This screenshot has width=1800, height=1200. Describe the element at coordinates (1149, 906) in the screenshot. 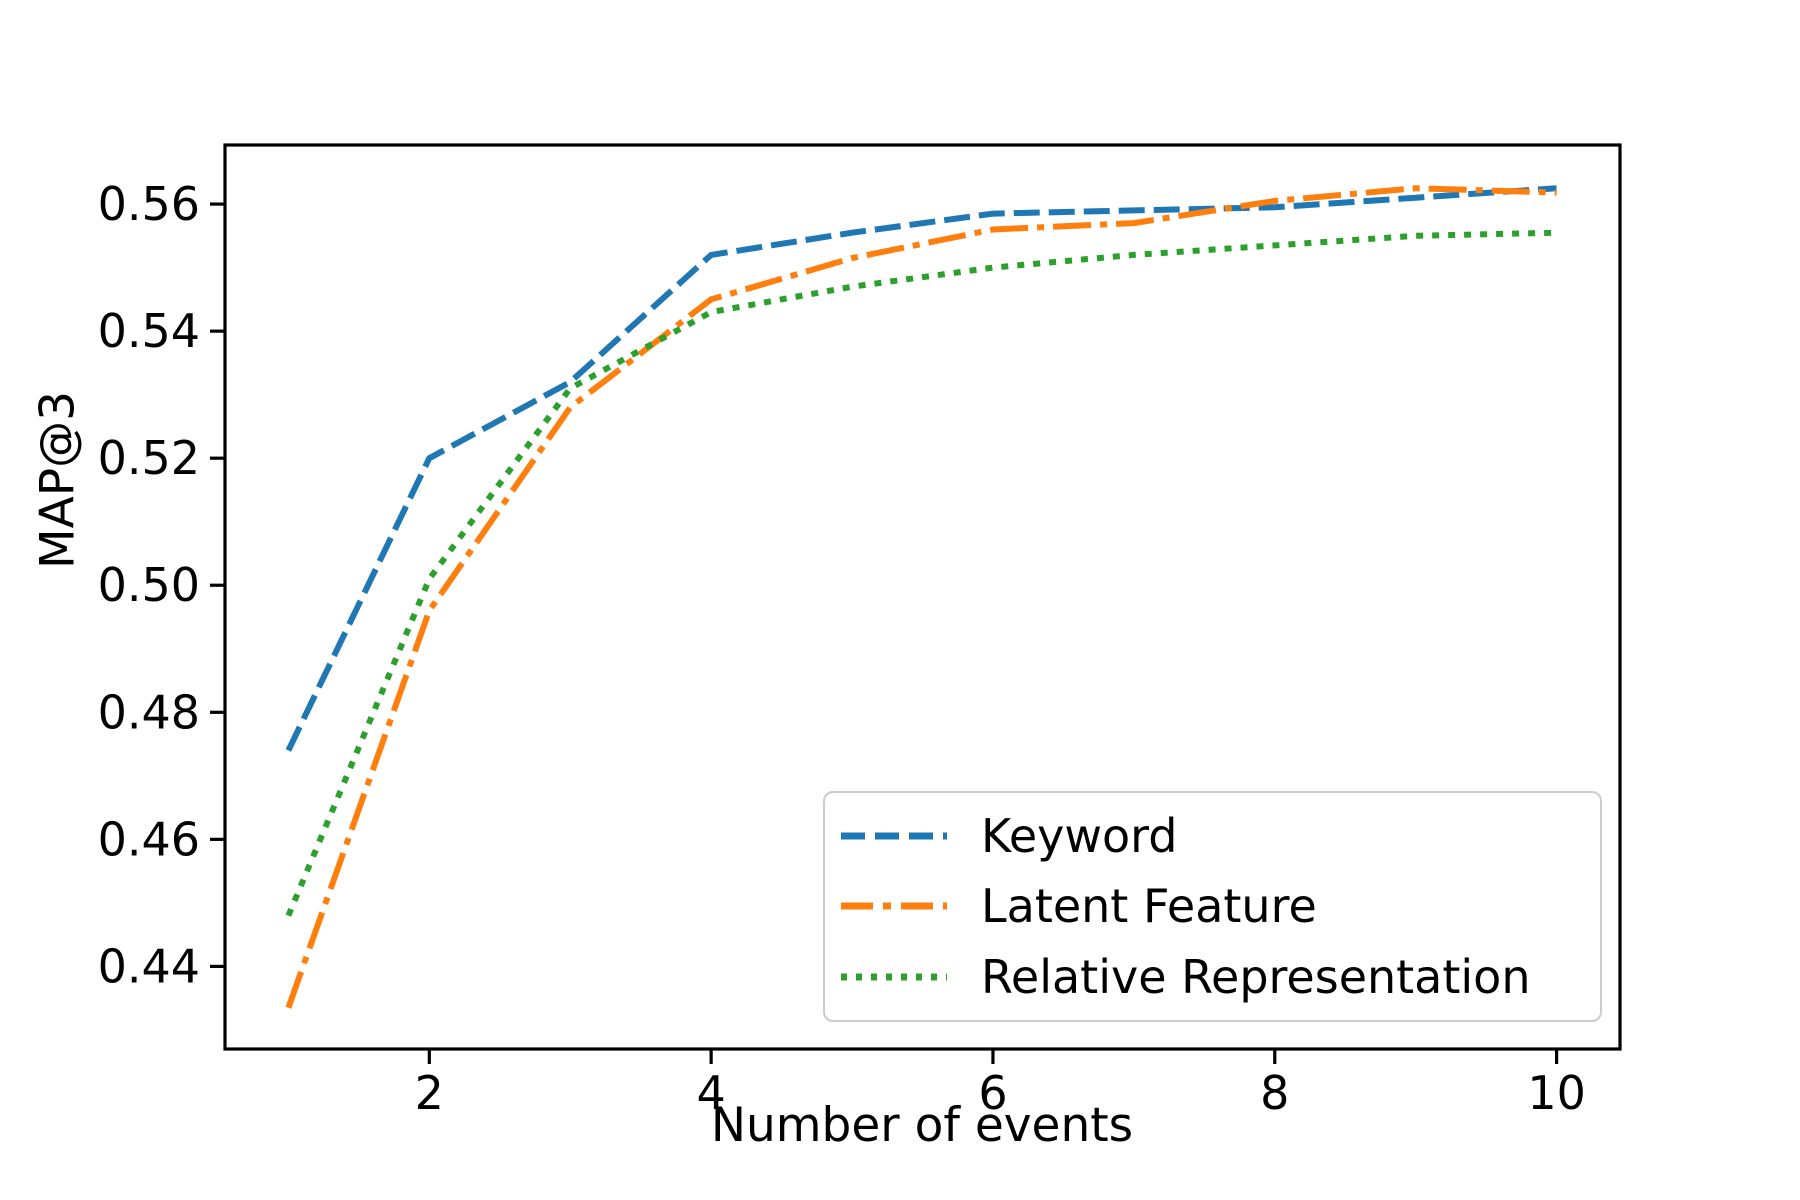

I see `legend-label-latent-feature: Latent Feature` at that location.